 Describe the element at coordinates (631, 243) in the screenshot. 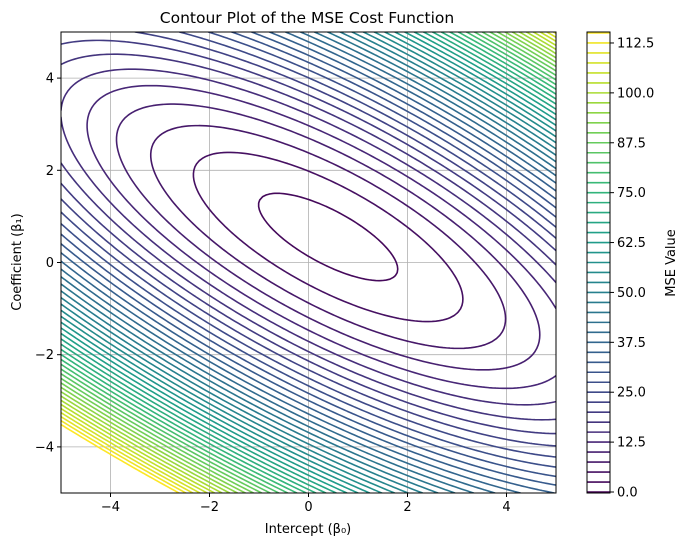

I see `colorbar-tick-label: 62.5` at that location.